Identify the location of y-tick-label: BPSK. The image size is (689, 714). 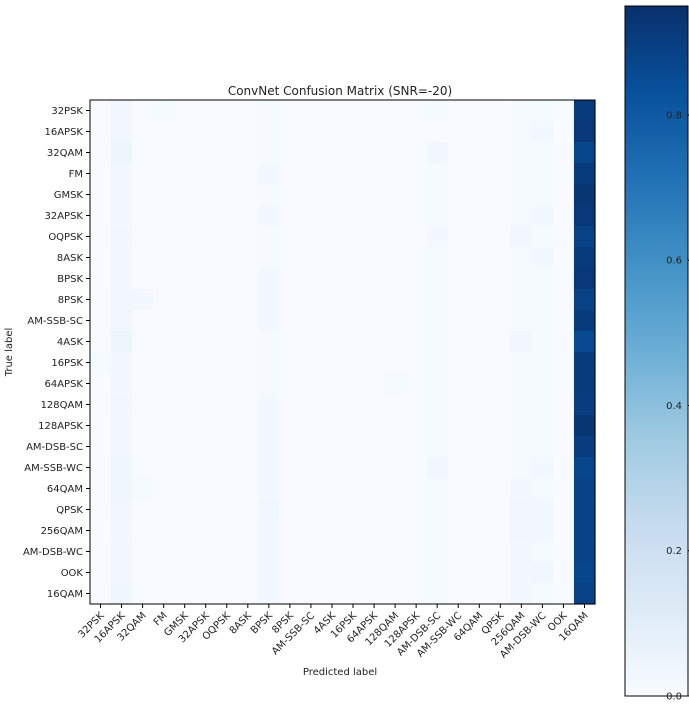
(70, 279).